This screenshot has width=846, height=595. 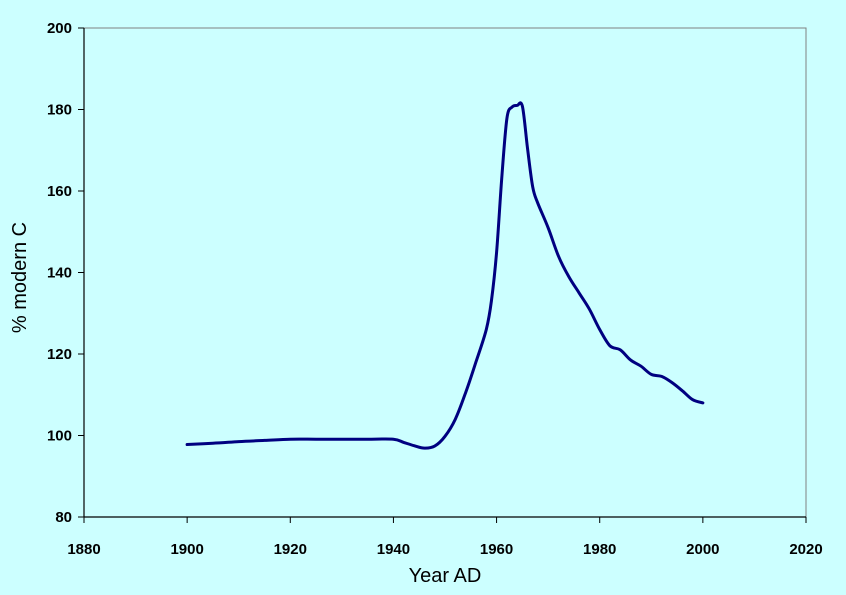 What do you see at coordinates (393, 549) in the screenshot?
I see `x-tick-label: 1940` at bounding box center [393, 549].